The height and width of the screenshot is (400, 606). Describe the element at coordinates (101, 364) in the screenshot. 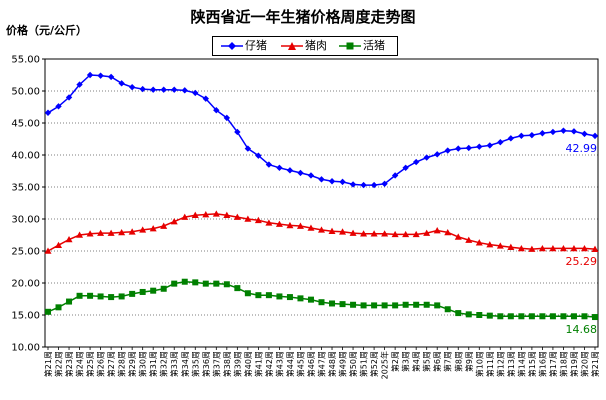

I see `x-tick-label: 第26周` at that location.